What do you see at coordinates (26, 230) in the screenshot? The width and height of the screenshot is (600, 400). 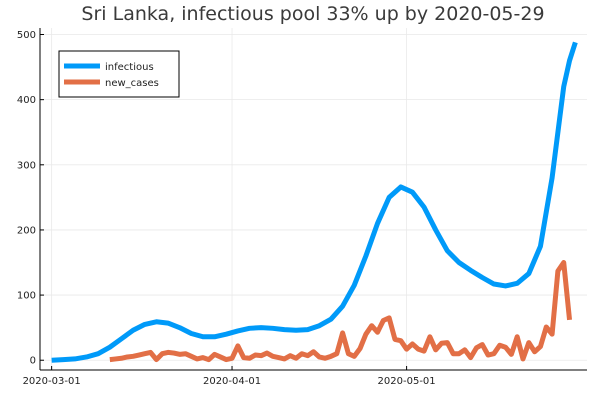 I see `y-tick-label: 200` at bounding box center [26, 230].